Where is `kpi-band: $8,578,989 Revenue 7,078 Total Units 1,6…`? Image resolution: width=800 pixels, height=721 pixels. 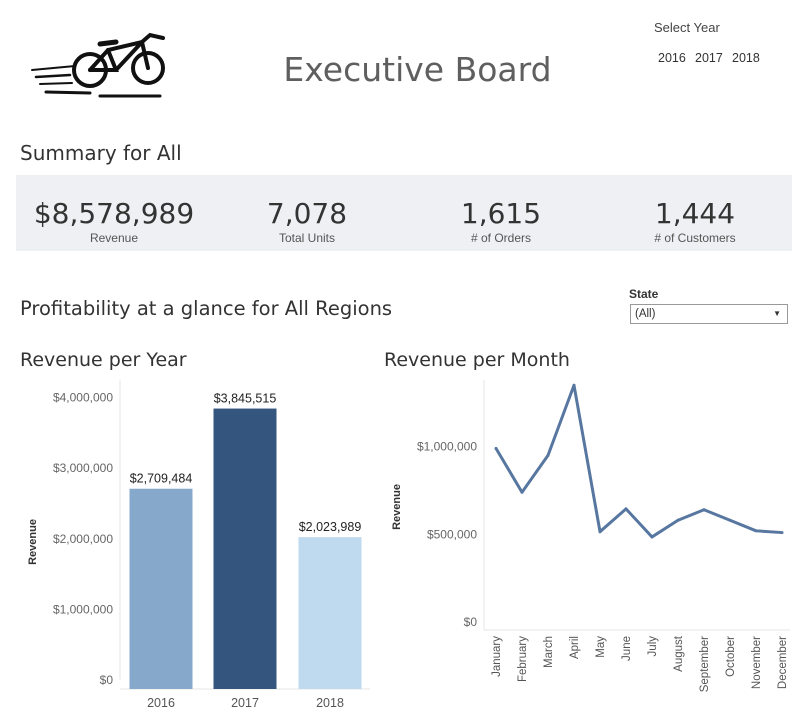
kpi-band: $8,578,989 Revenue 7,078 Total Units 1,6… is located at coordinates (404, 213).